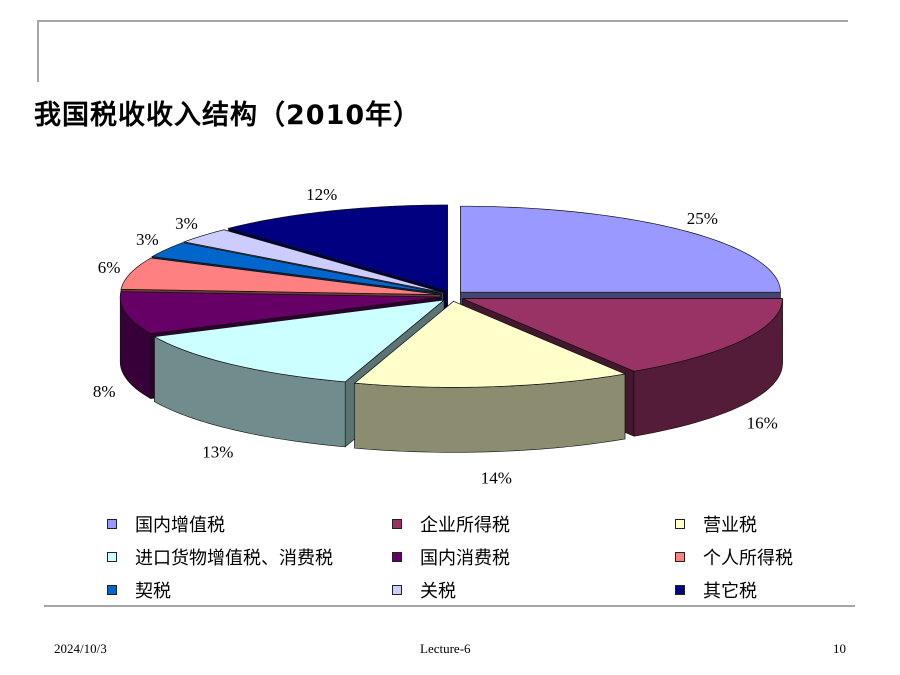 The width and height of the screenshot is (900, 675). Describe the element at coordinates (109, 267) in the screenshot. I see `data-label-6: 6%` at that location.